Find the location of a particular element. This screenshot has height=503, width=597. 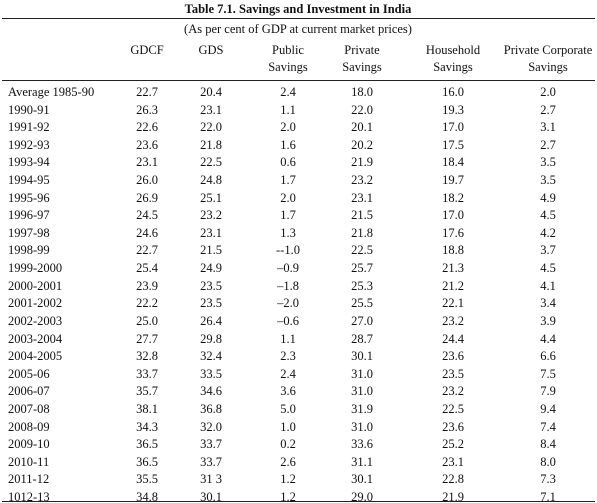

cell: 35.5 is located at coordinates (147, 479).